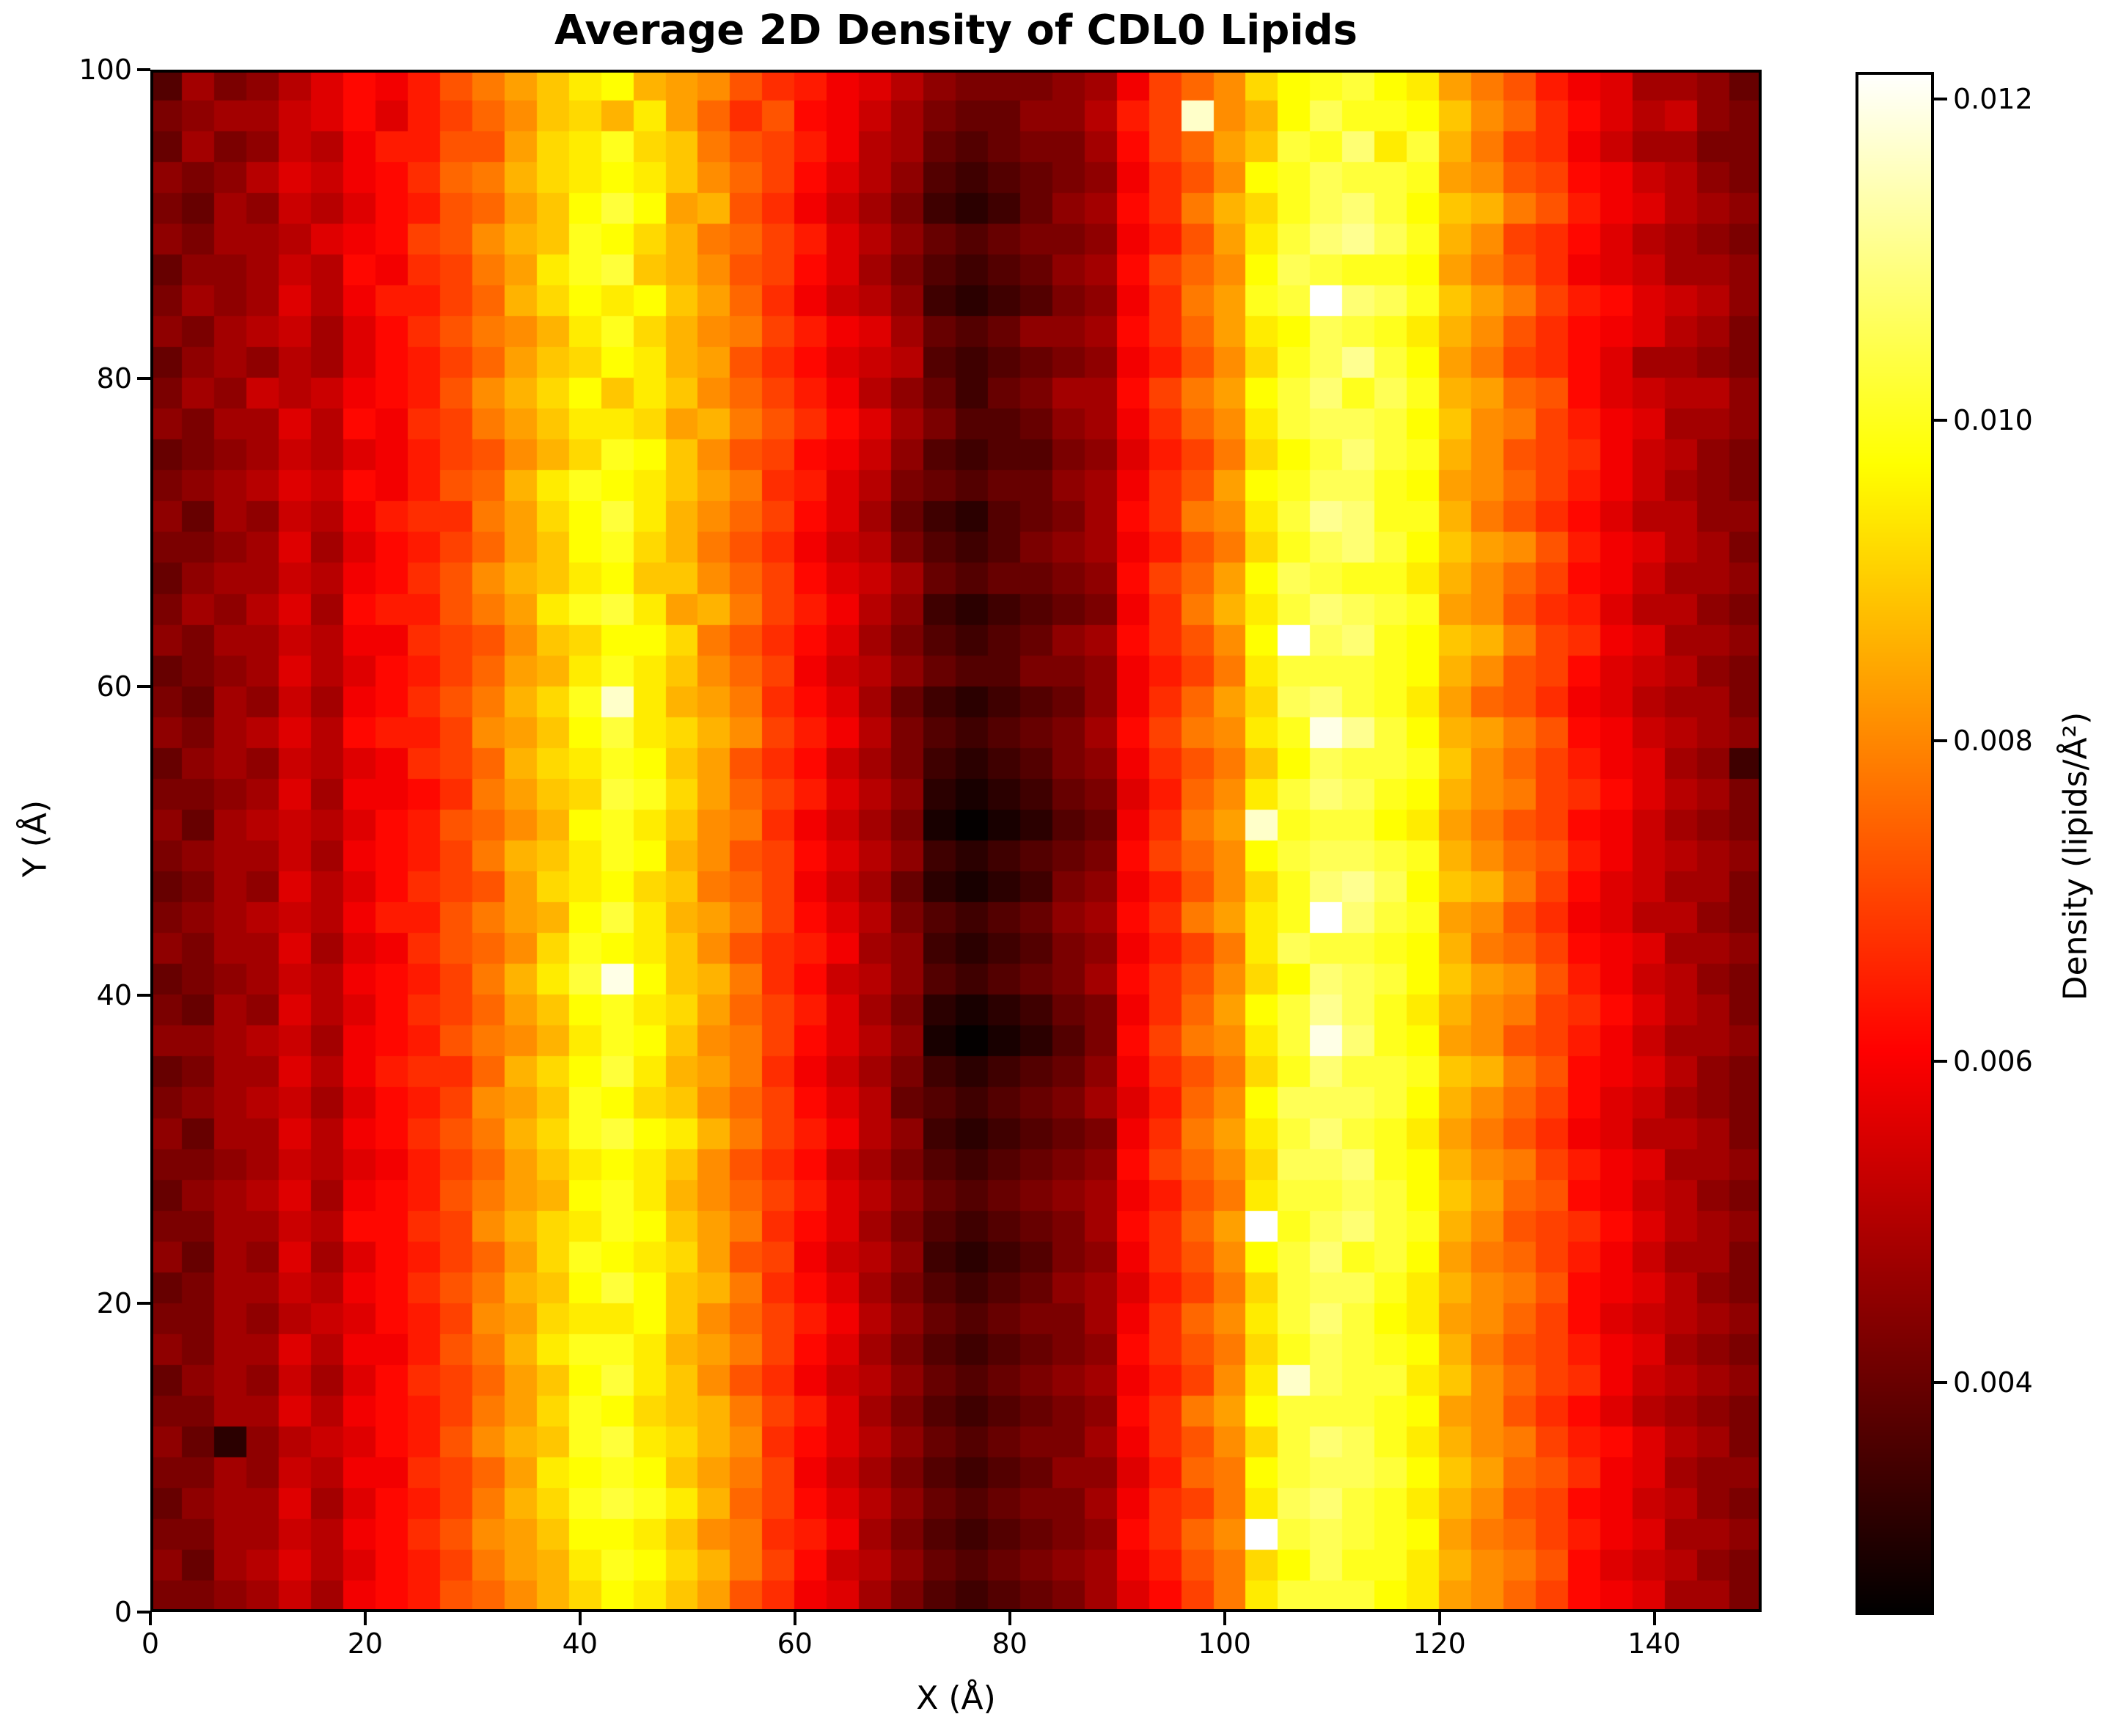  Describe the element at coordinates (150, 1644) in the screenshot. I see `x-tick-label: 0` at that location.